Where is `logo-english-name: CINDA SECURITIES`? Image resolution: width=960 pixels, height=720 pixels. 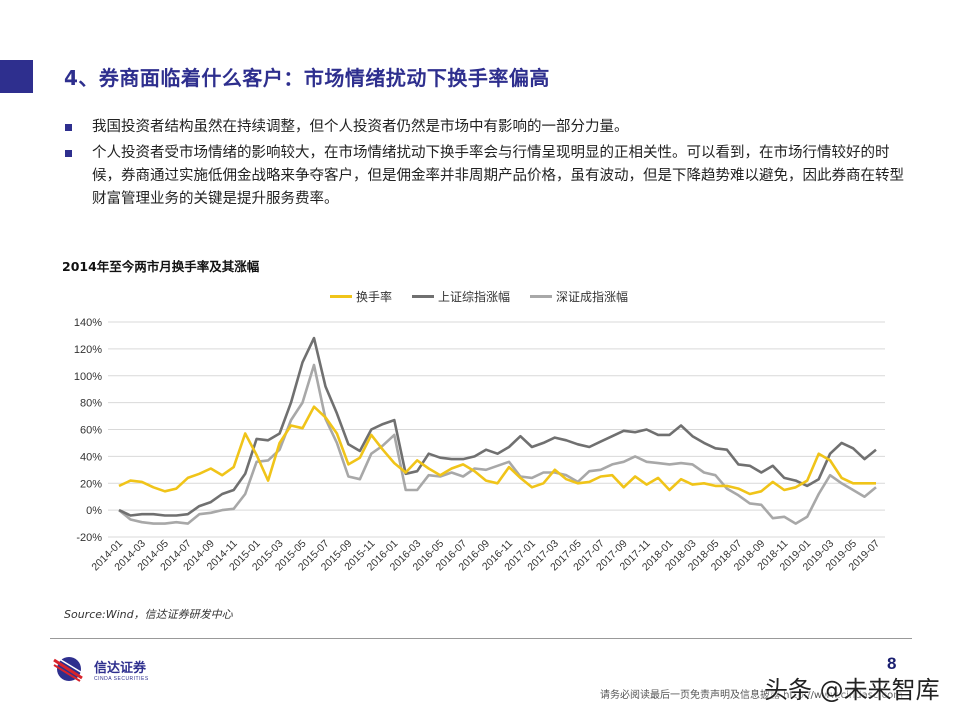 logo-english-name: CINDA SECURITIES is located at coordinates (121, 678).